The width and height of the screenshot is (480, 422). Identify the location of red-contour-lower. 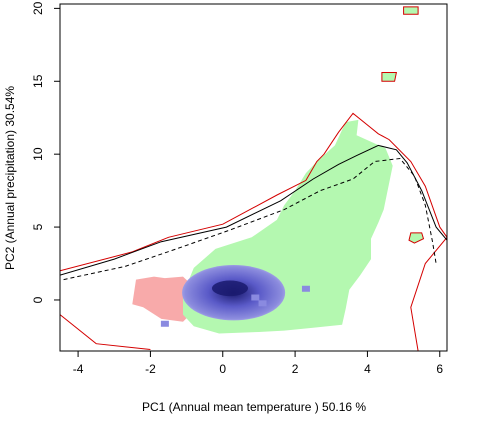
(105, 310).